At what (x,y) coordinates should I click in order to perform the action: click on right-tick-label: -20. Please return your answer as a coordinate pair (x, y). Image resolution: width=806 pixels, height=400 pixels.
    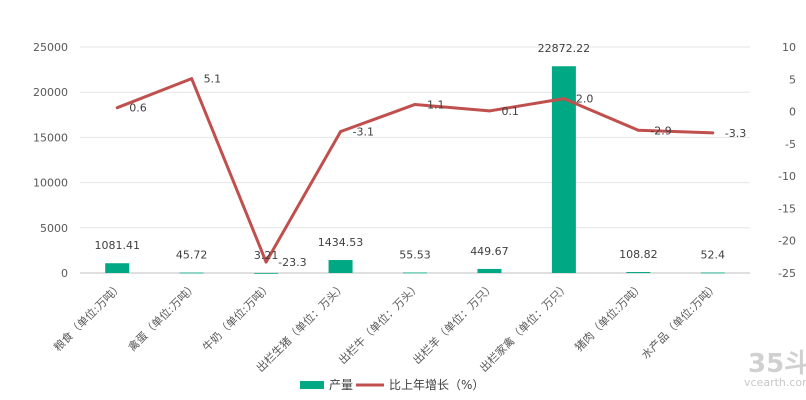
    Looking at the image, I should click on (787, 241).